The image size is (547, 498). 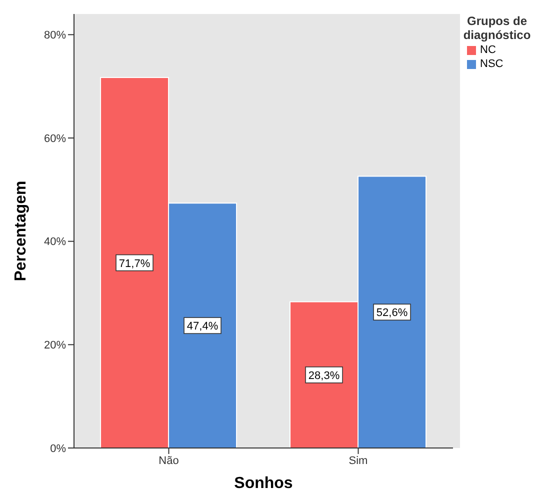 What do you see at coordinates (55, 138) in the screenshot?
I see `y-tick-label: 60%` at bounding box center [55, 138].